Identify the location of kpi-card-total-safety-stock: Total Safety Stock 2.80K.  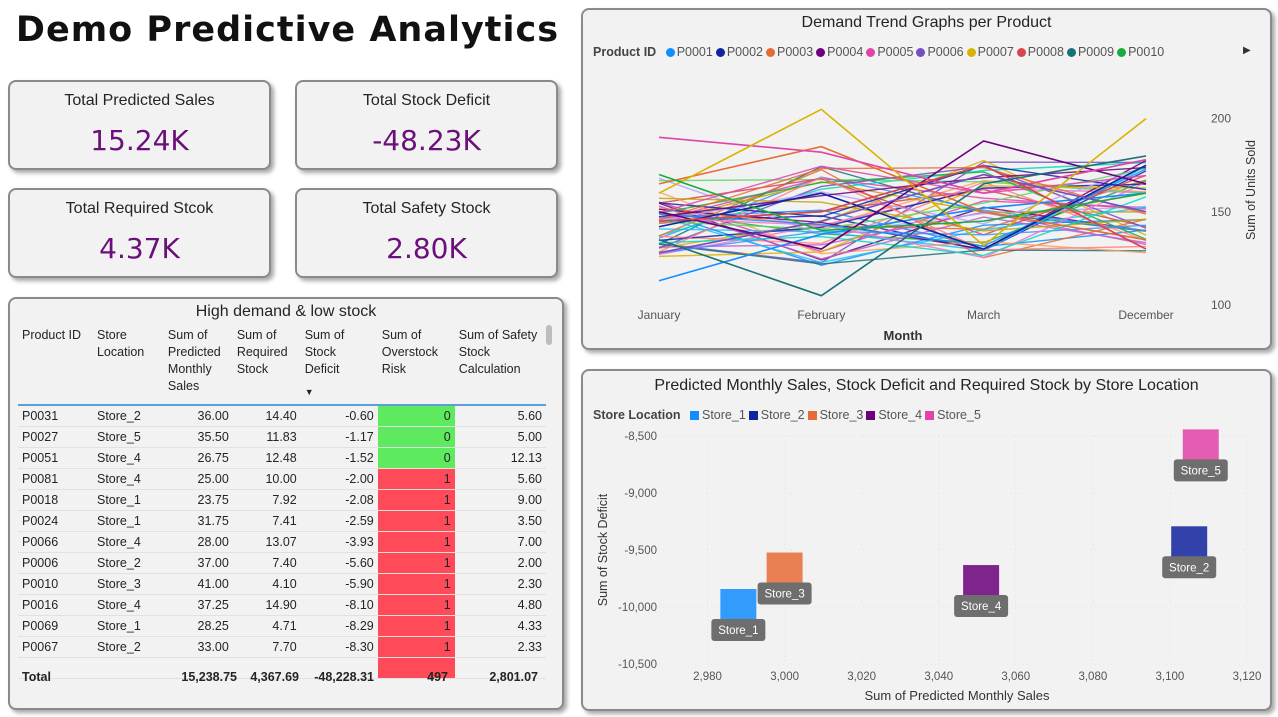
(426, 233).